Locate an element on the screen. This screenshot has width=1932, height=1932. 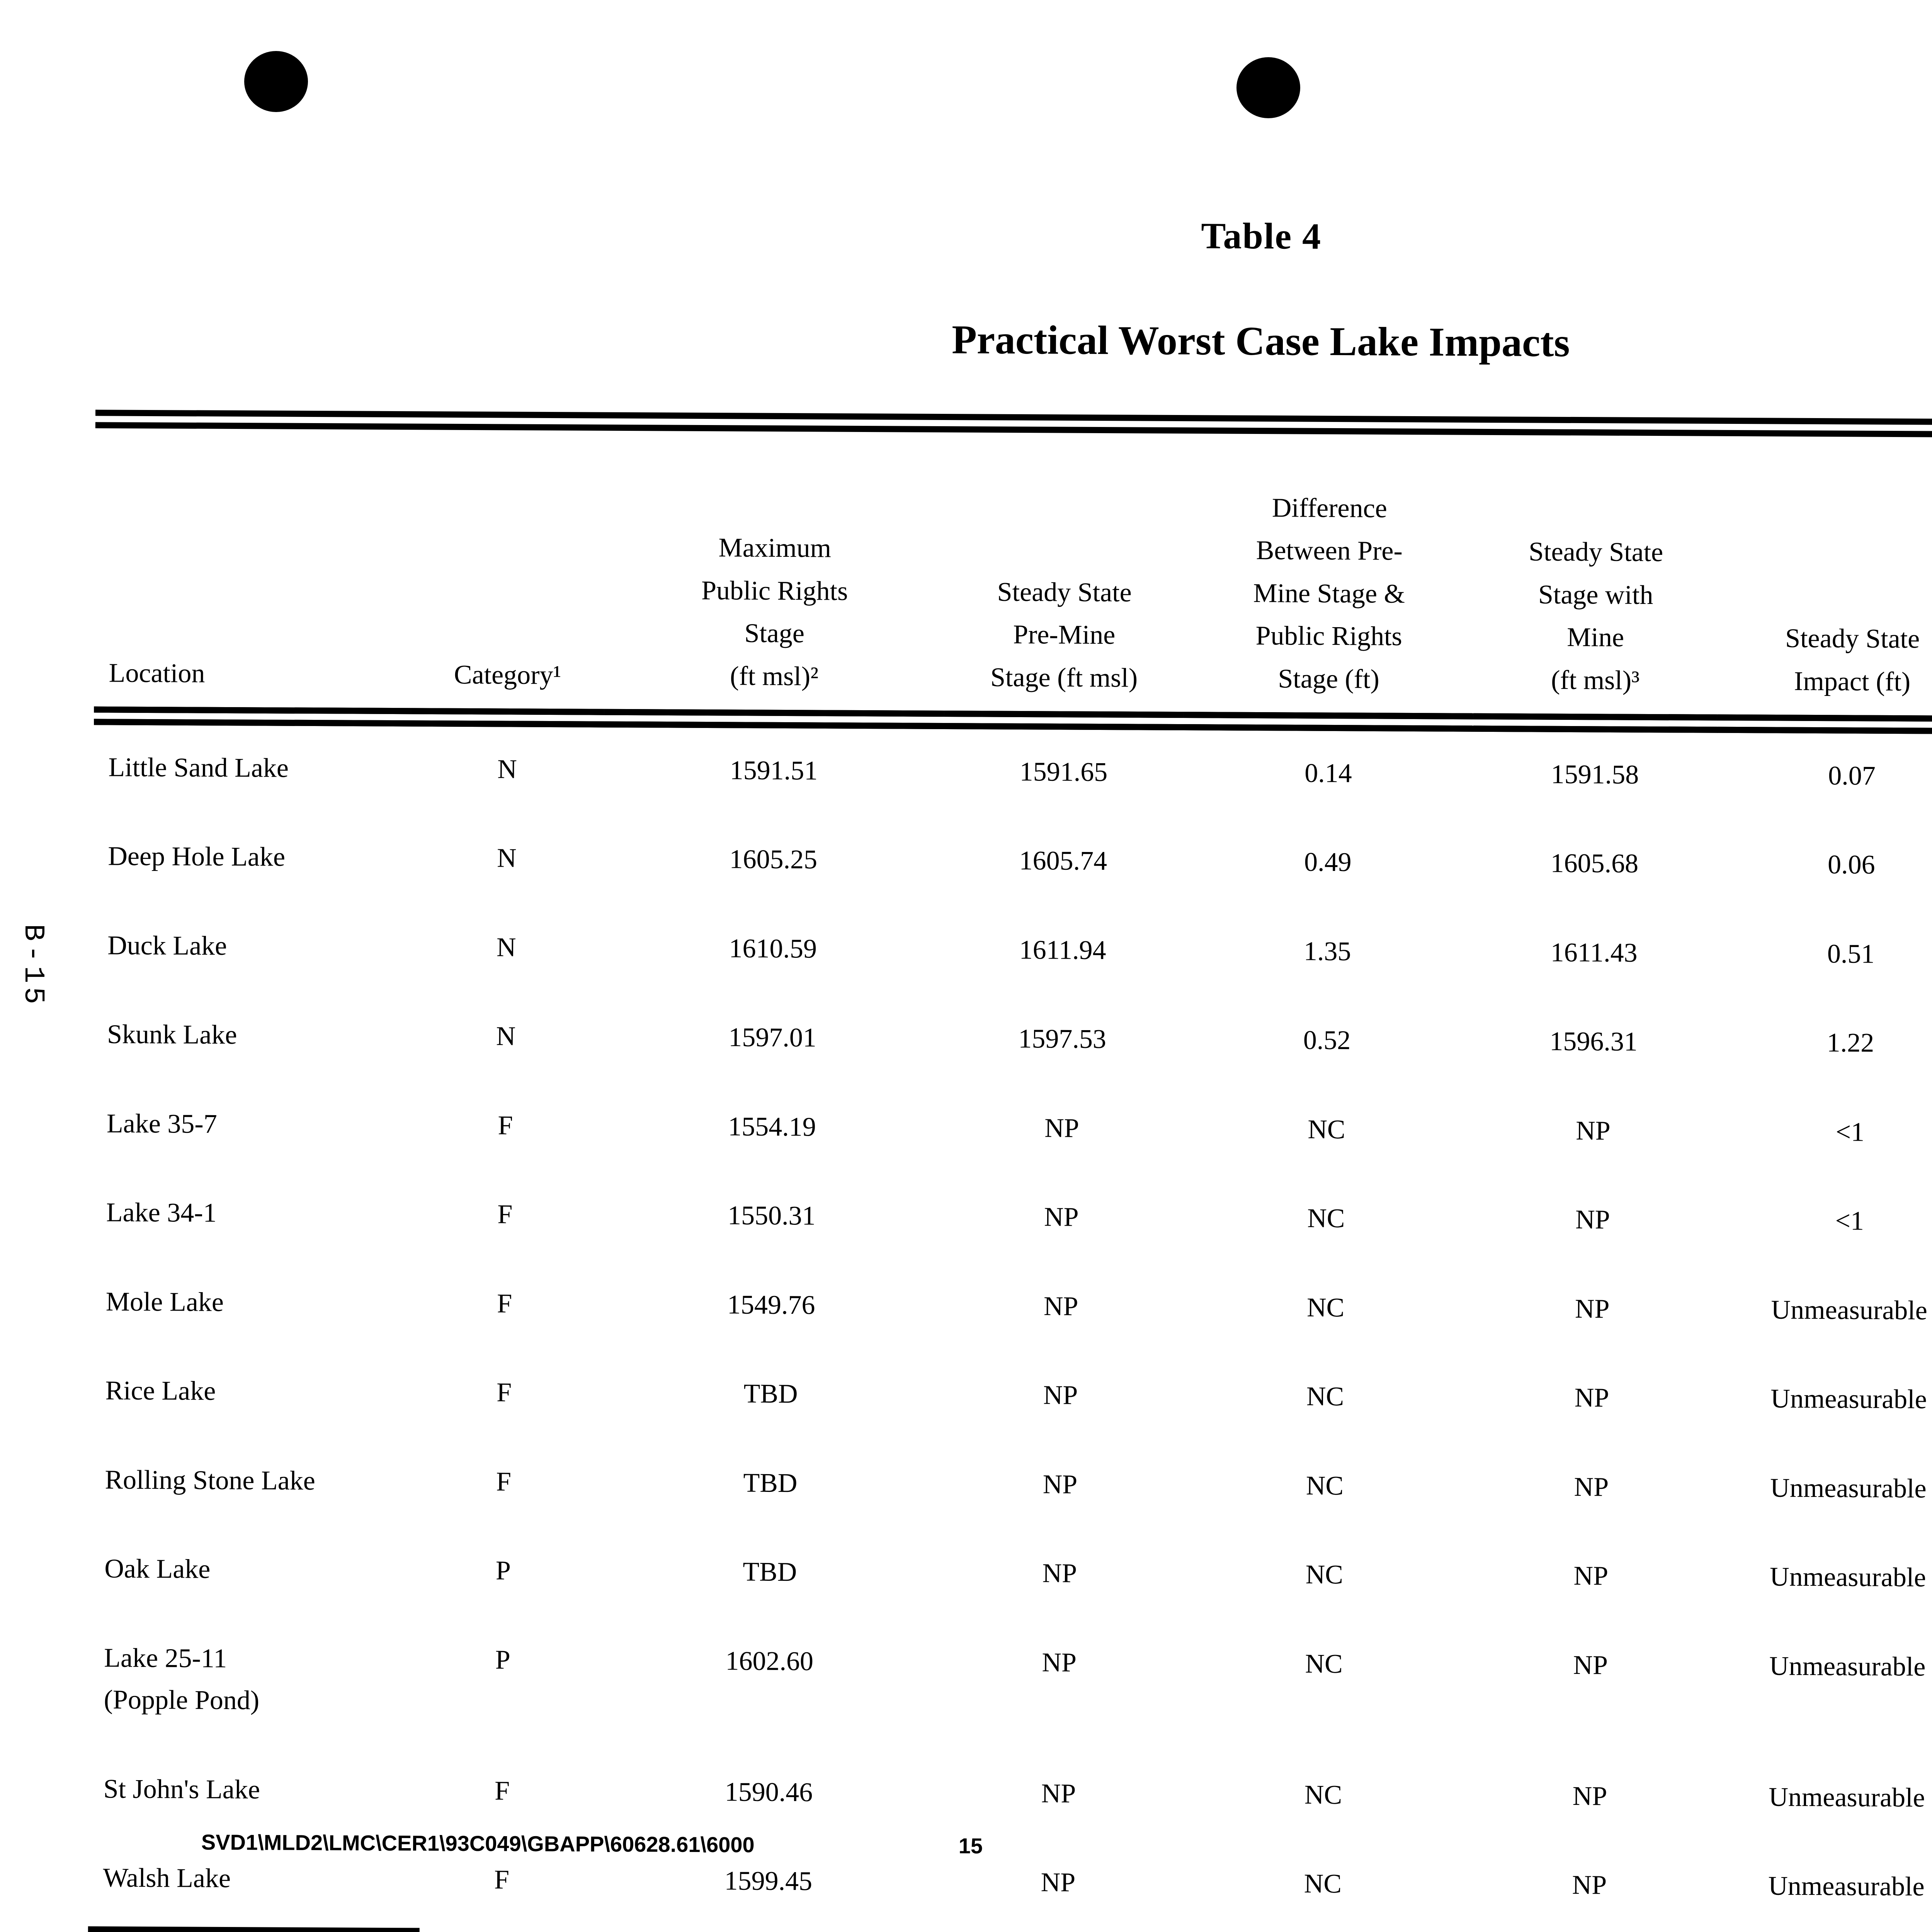
table-cell-difference-pre-mine-public-rights: 1.35 is located at coordinates (1327, 951).